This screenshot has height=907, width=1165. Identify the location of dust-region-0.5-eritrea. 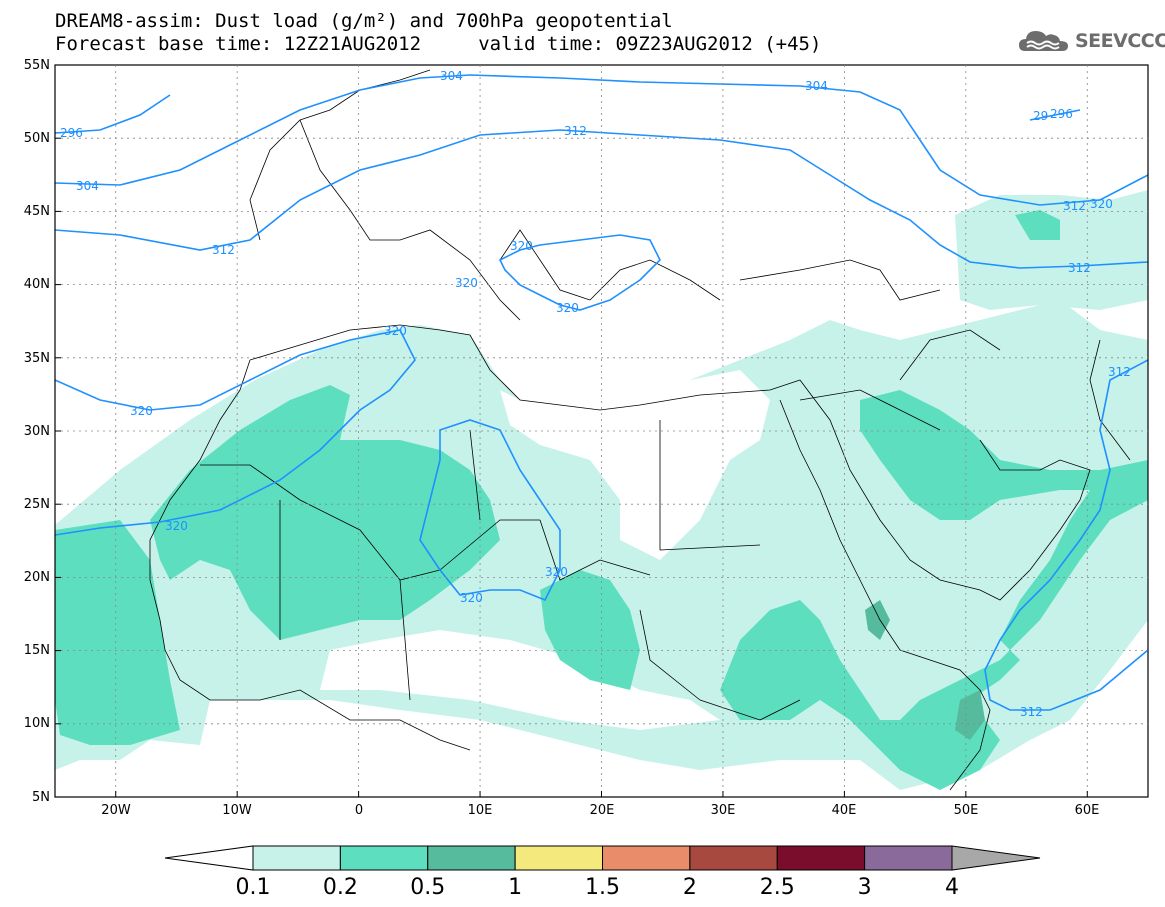
(877, 620).